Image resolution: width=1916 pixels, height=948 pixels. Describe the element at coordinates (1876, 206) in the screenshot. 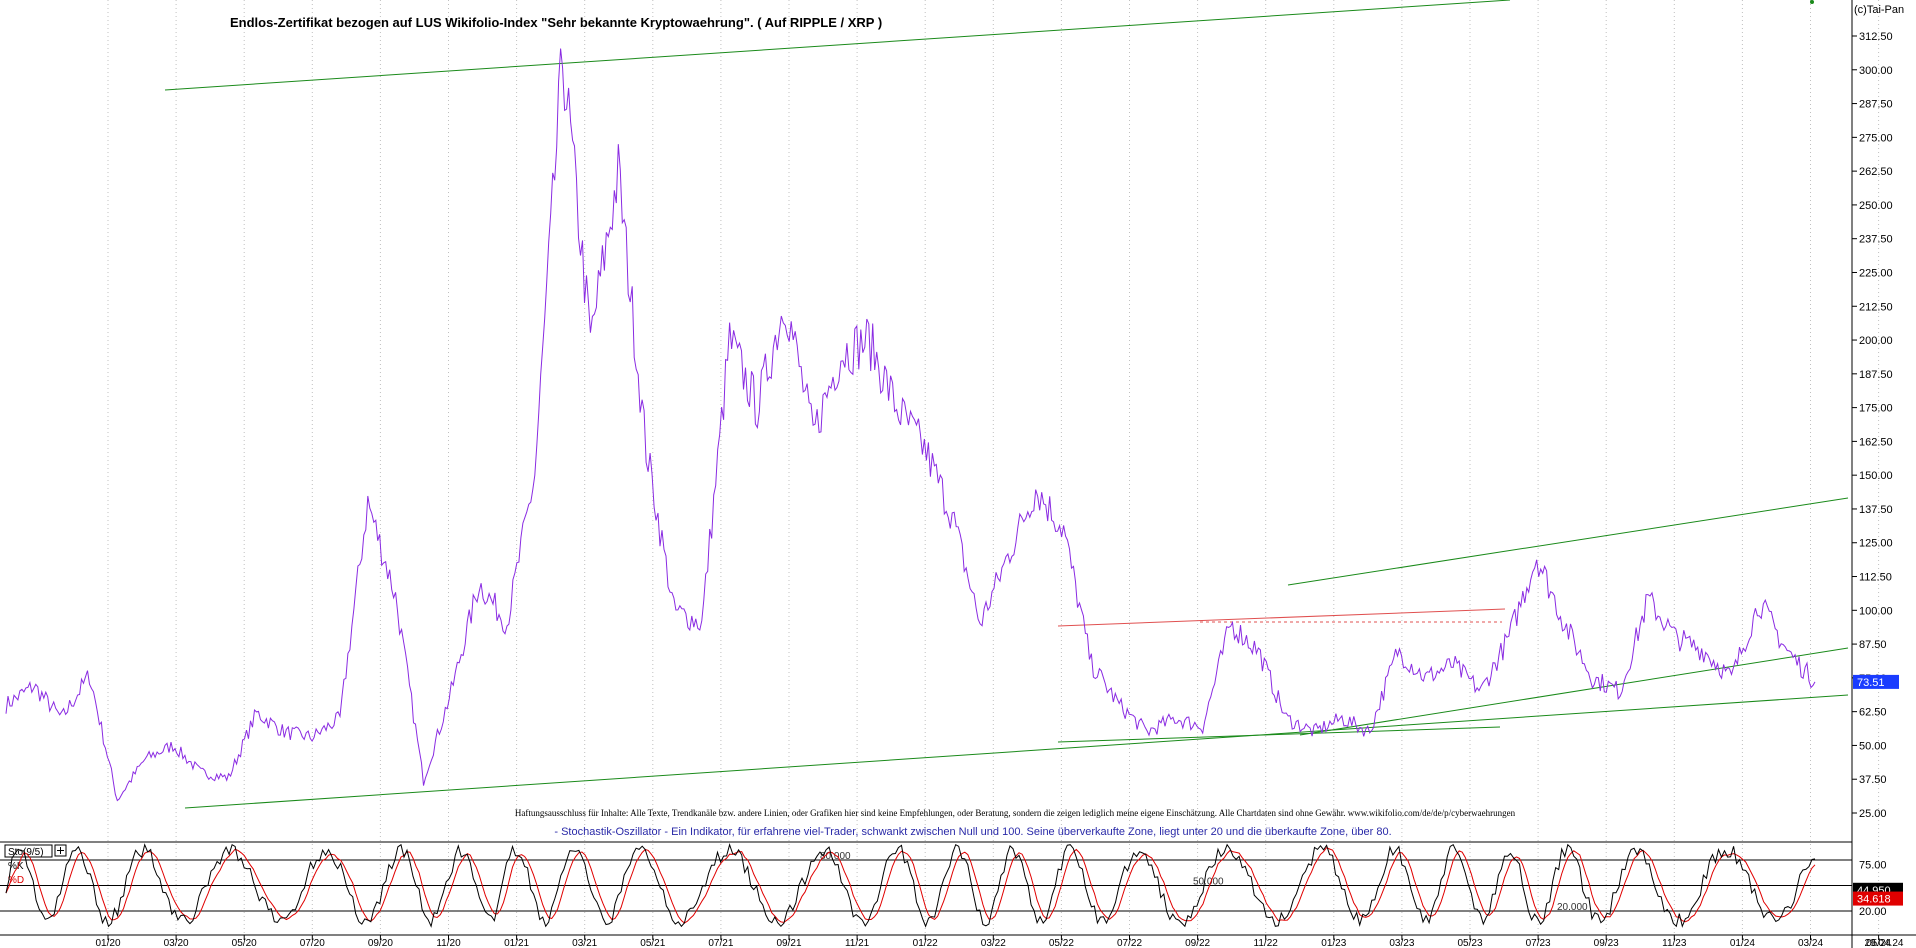

I see `y-tick-label: 250.00` at that location.